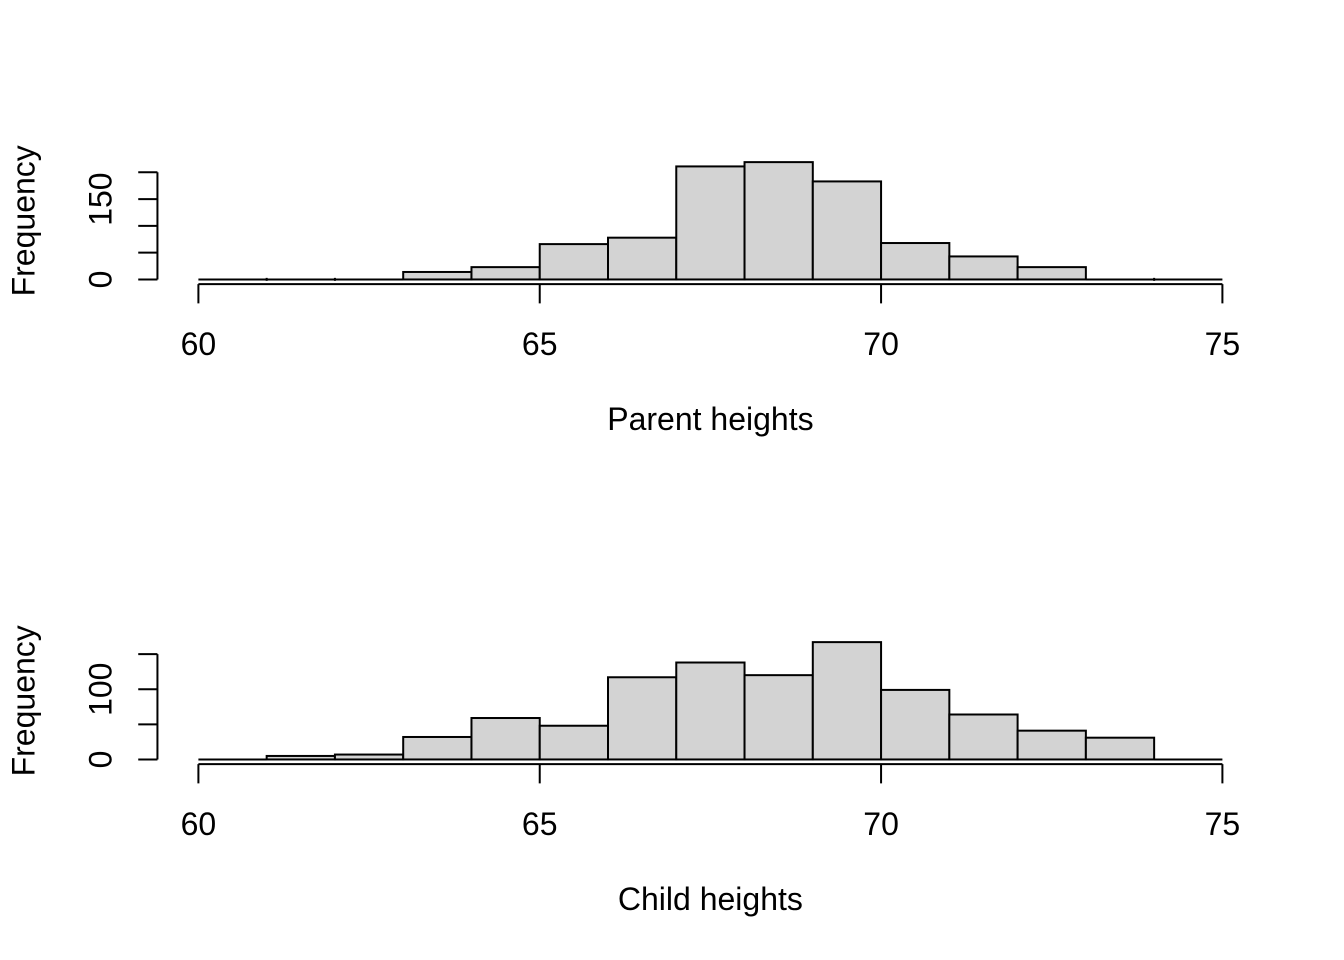 This screenshot has width=1344, height=960. What do you see at coordinates (100, 689) in the screenshot?
I see `svg-text: 100` at bounding box center [100, 689].